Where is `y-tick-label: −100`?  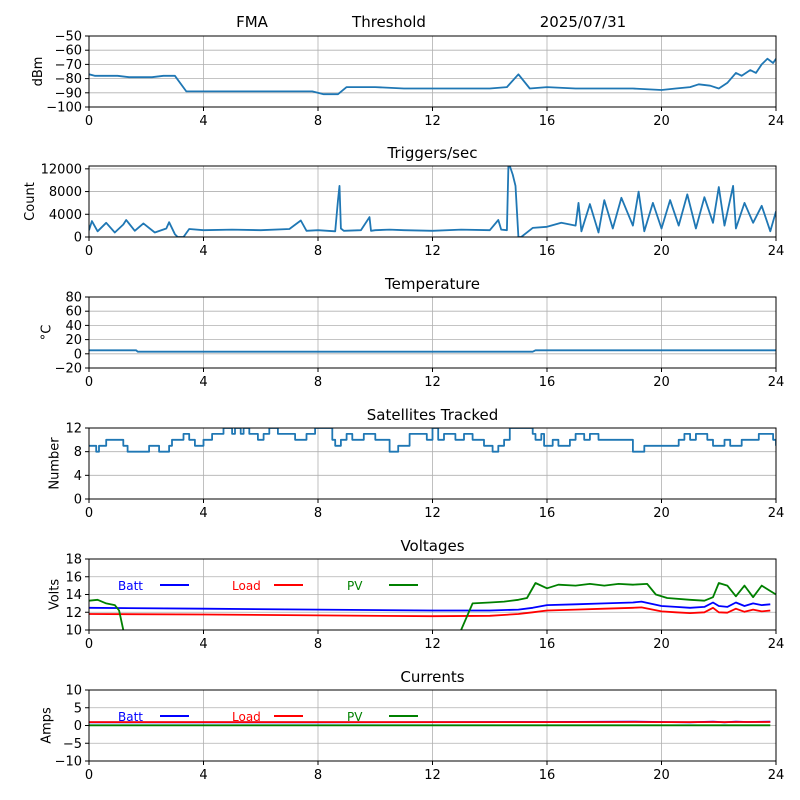 y-tick-label: −100 is located at coordinates (64, 108).